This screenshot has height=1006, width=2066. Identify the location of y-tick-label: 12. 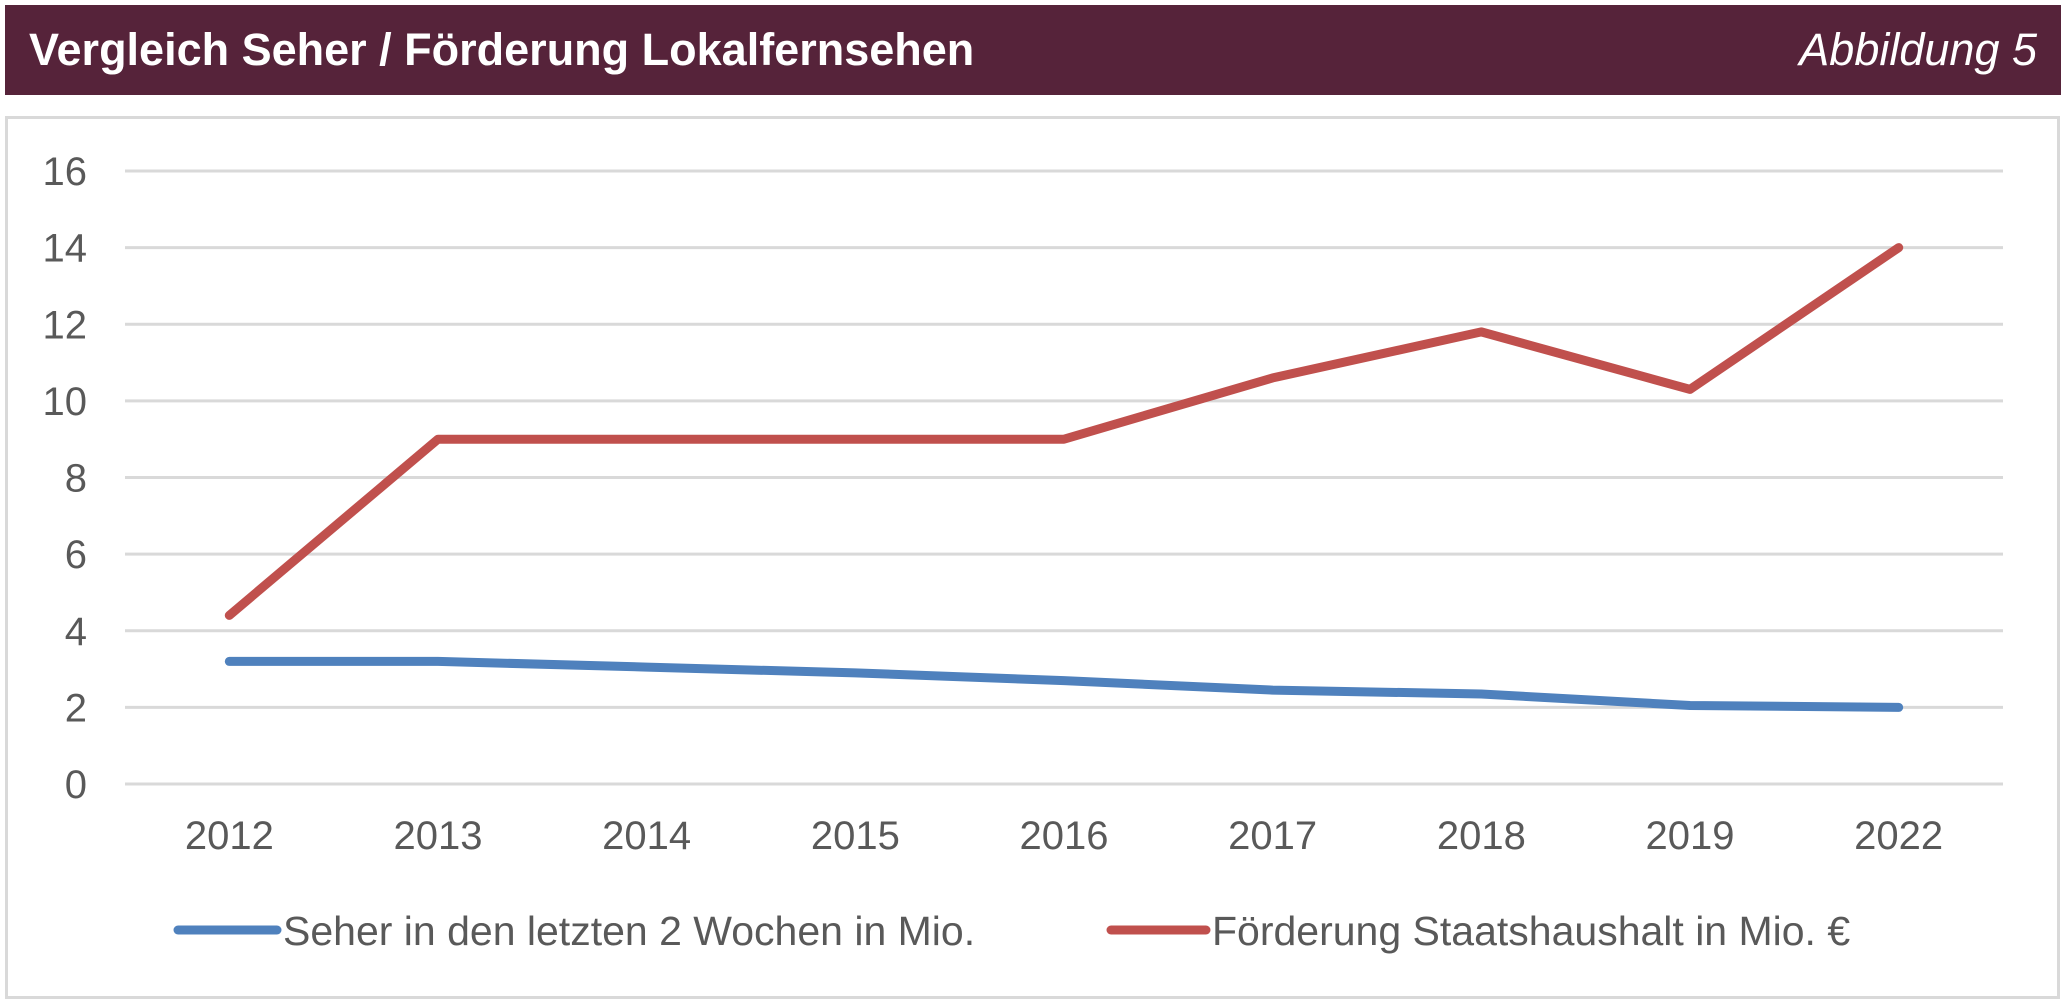
(65, 325).